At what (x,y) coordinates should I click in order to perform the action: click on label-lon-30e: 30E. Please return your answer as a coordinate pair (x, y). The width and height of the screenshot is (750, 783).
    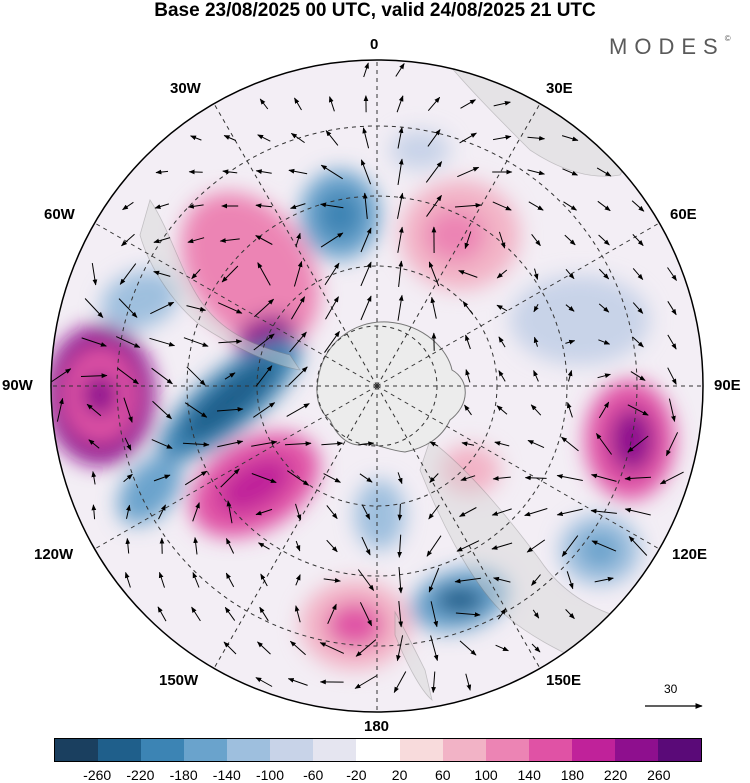
    Looking at the image, I should click on (559, 88).